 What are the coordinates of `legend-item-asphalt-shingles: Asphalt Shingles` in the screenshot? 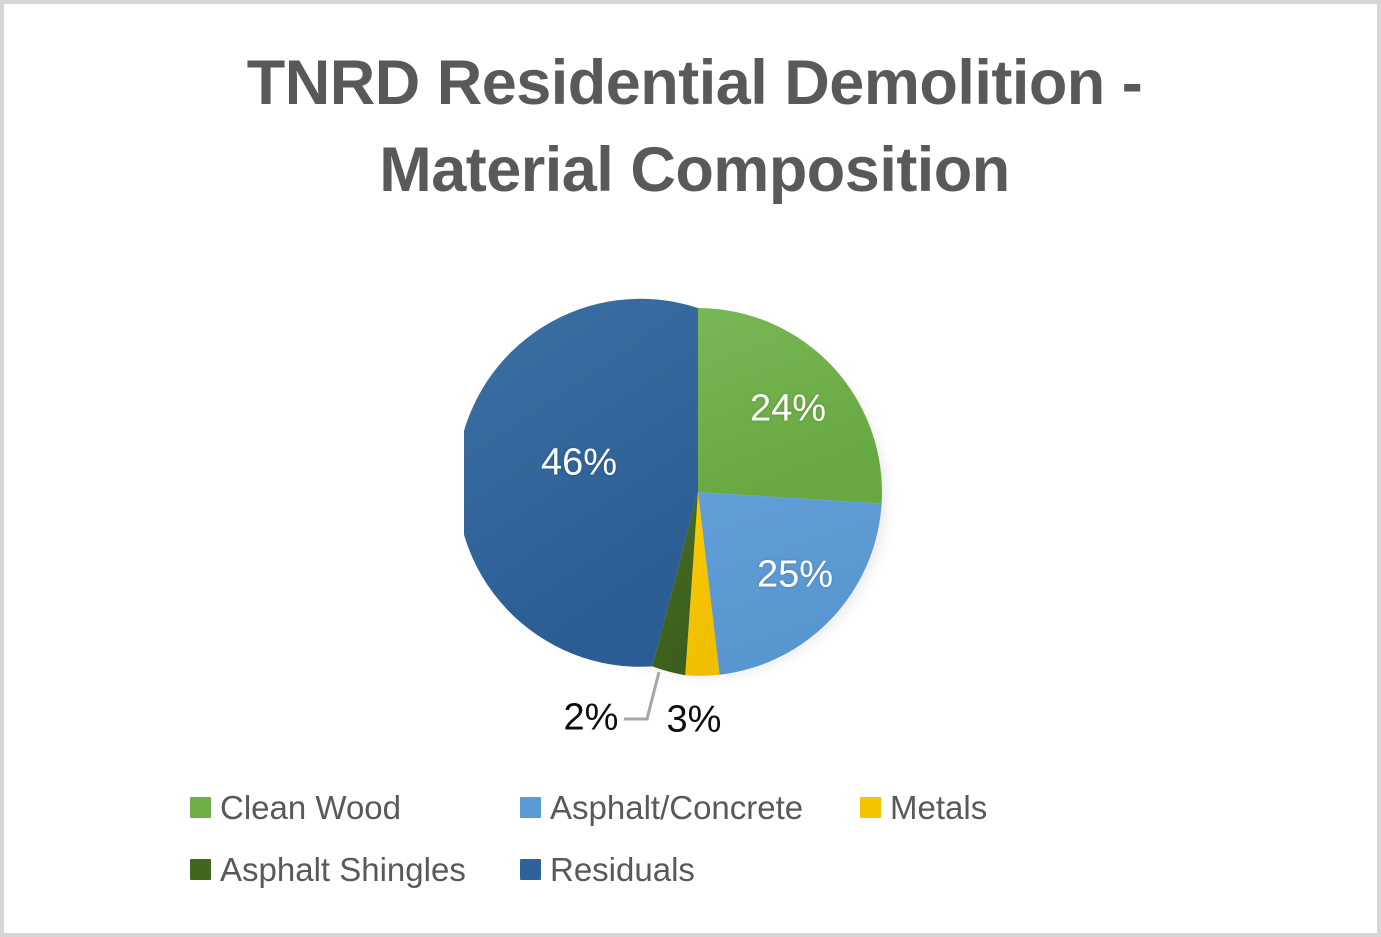 It's located at (355, 869).